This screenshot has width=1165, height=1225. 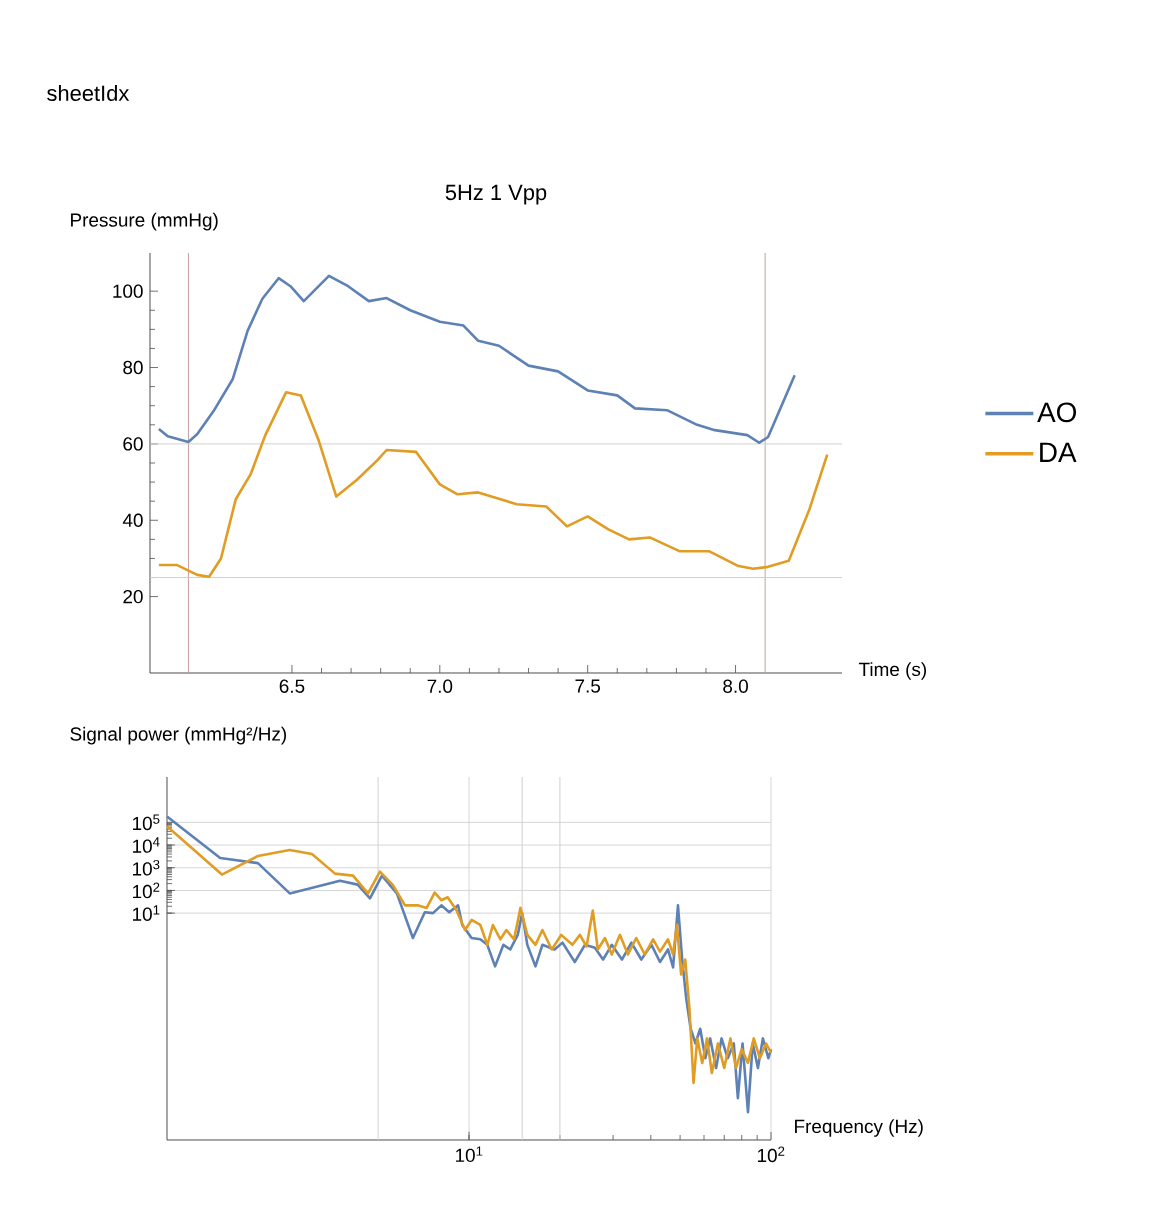 I want to click on y-tick-label: 100, so click(x=128, y=291).